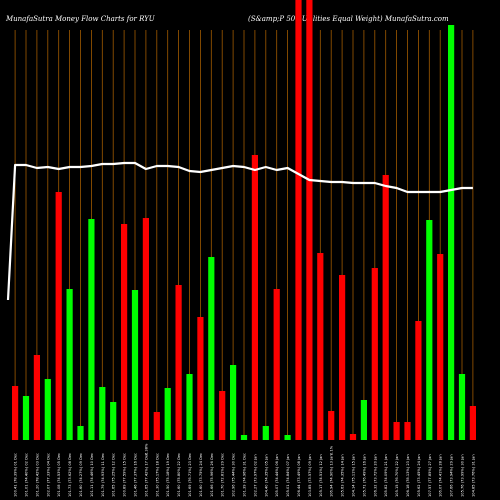 This screenshot has height=500, width=500. What do you see at coordinates (397, 475) in the screenshot?
I see `x-tick-label: 105.15 (76.70%) 22 Jan` at bounding box center [397, 475].